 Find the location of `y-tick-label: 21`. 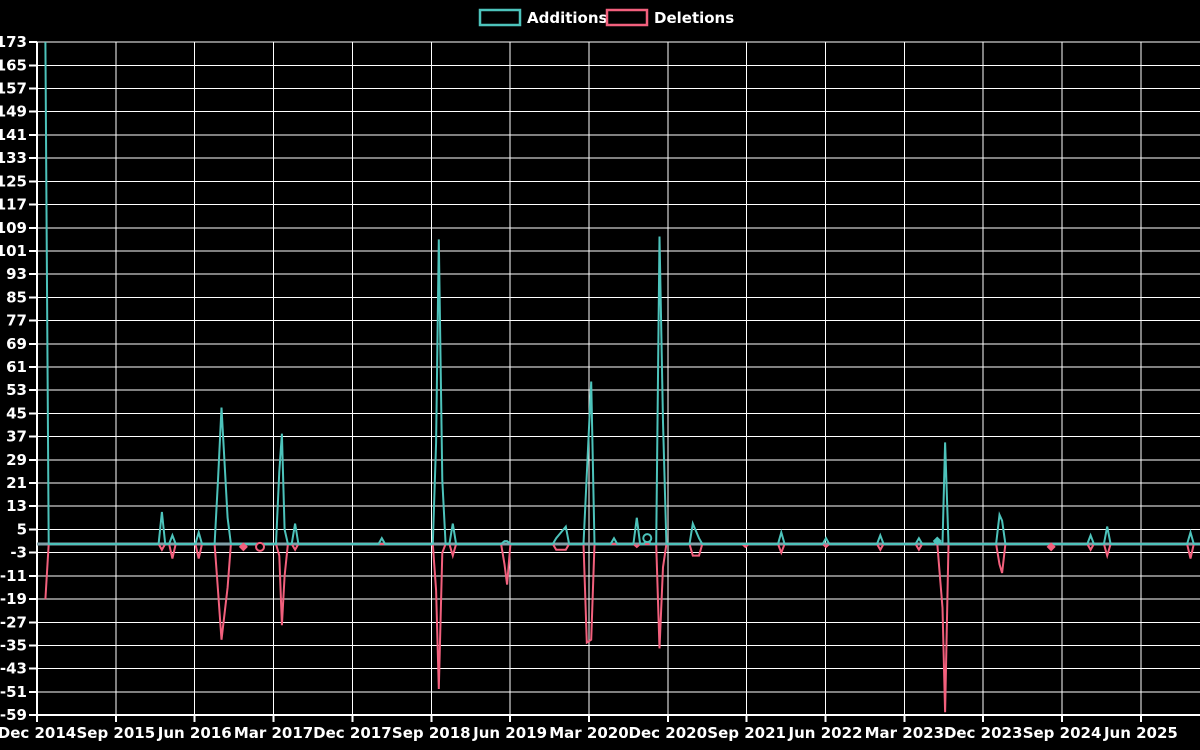

y-tick-label: 21 is located at coordinates (16, 483).